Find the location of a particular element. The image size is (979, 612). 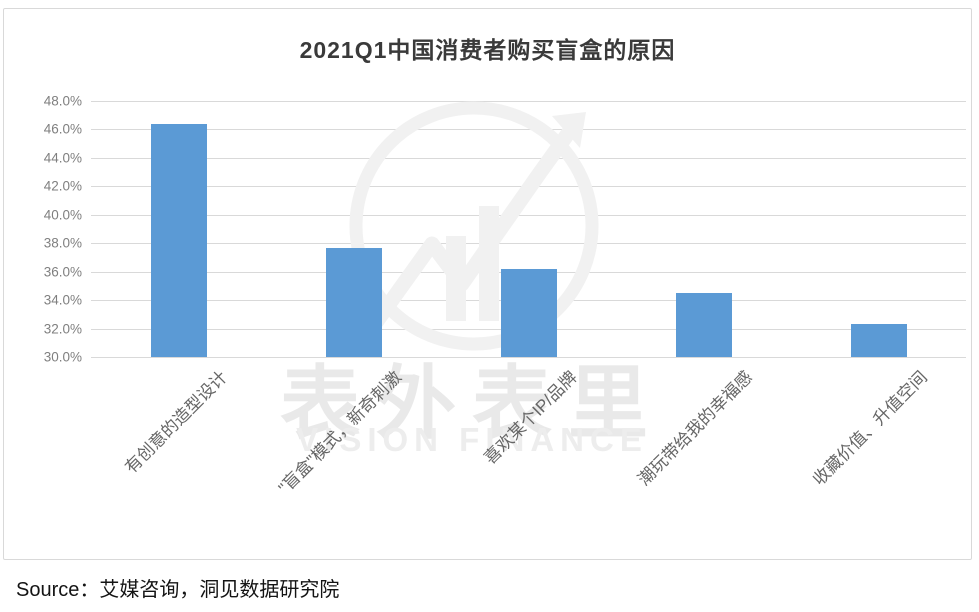

y-tick-label: 42.0% is located at coordinates (62, 186).